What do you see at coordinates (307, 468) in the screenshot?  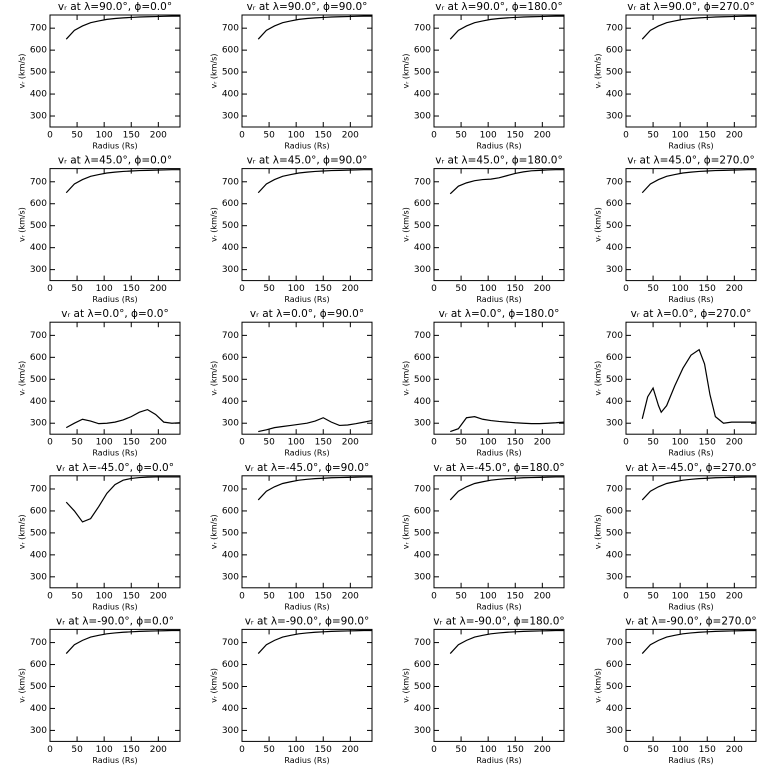 I see `panel-title: vᵣ at λ=-45.0°, ϕ=90.0°` at bounding box center [307, 468].